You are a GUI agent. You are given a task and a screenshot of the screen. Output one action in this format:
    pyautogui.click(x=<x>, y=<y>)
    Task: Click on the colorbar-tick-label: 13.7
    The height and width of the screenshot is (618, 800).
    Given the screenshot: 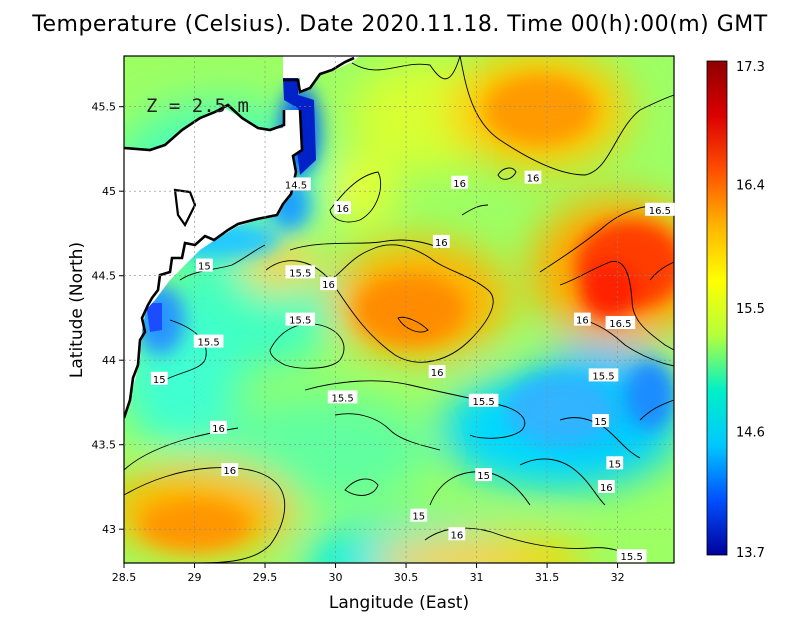 What is the action you would take?
    pyautogui.click(x=750, y=553)
    